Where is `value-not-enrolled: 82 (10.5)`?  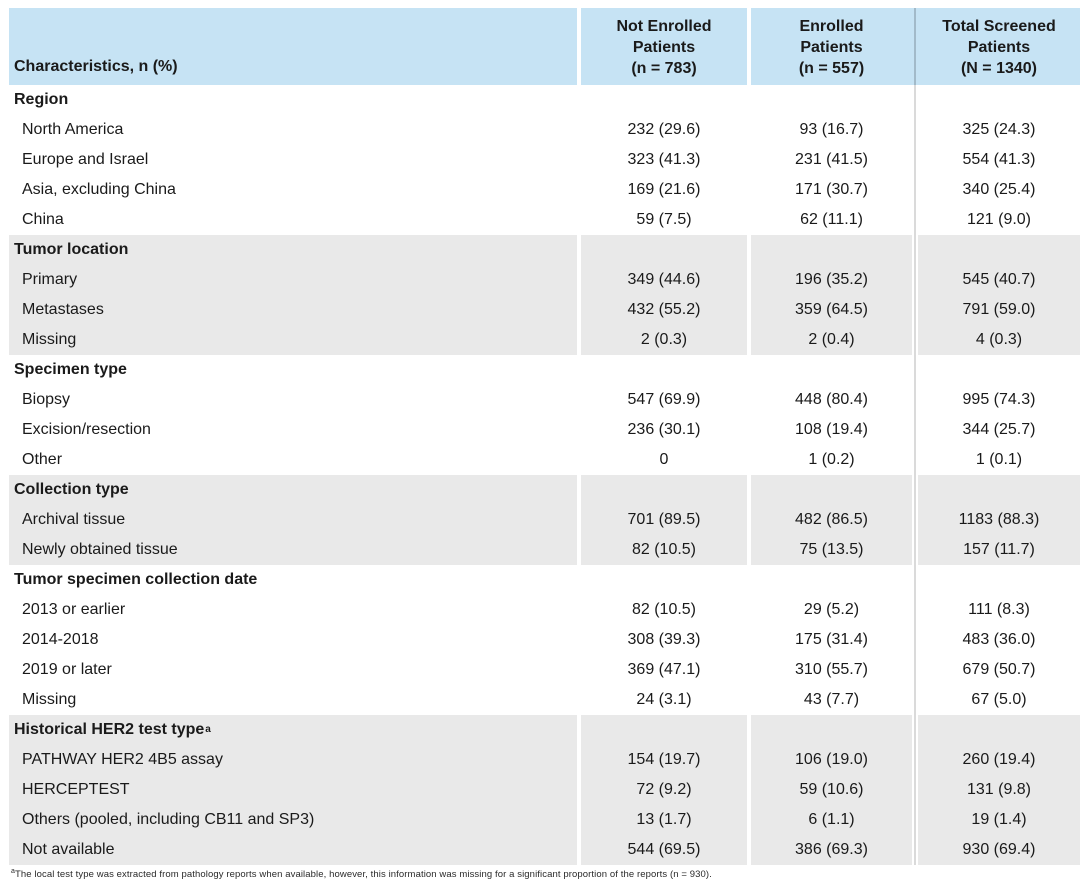
value-not-enrolled: 82 (10.5) is located at coordinates (664, 549).